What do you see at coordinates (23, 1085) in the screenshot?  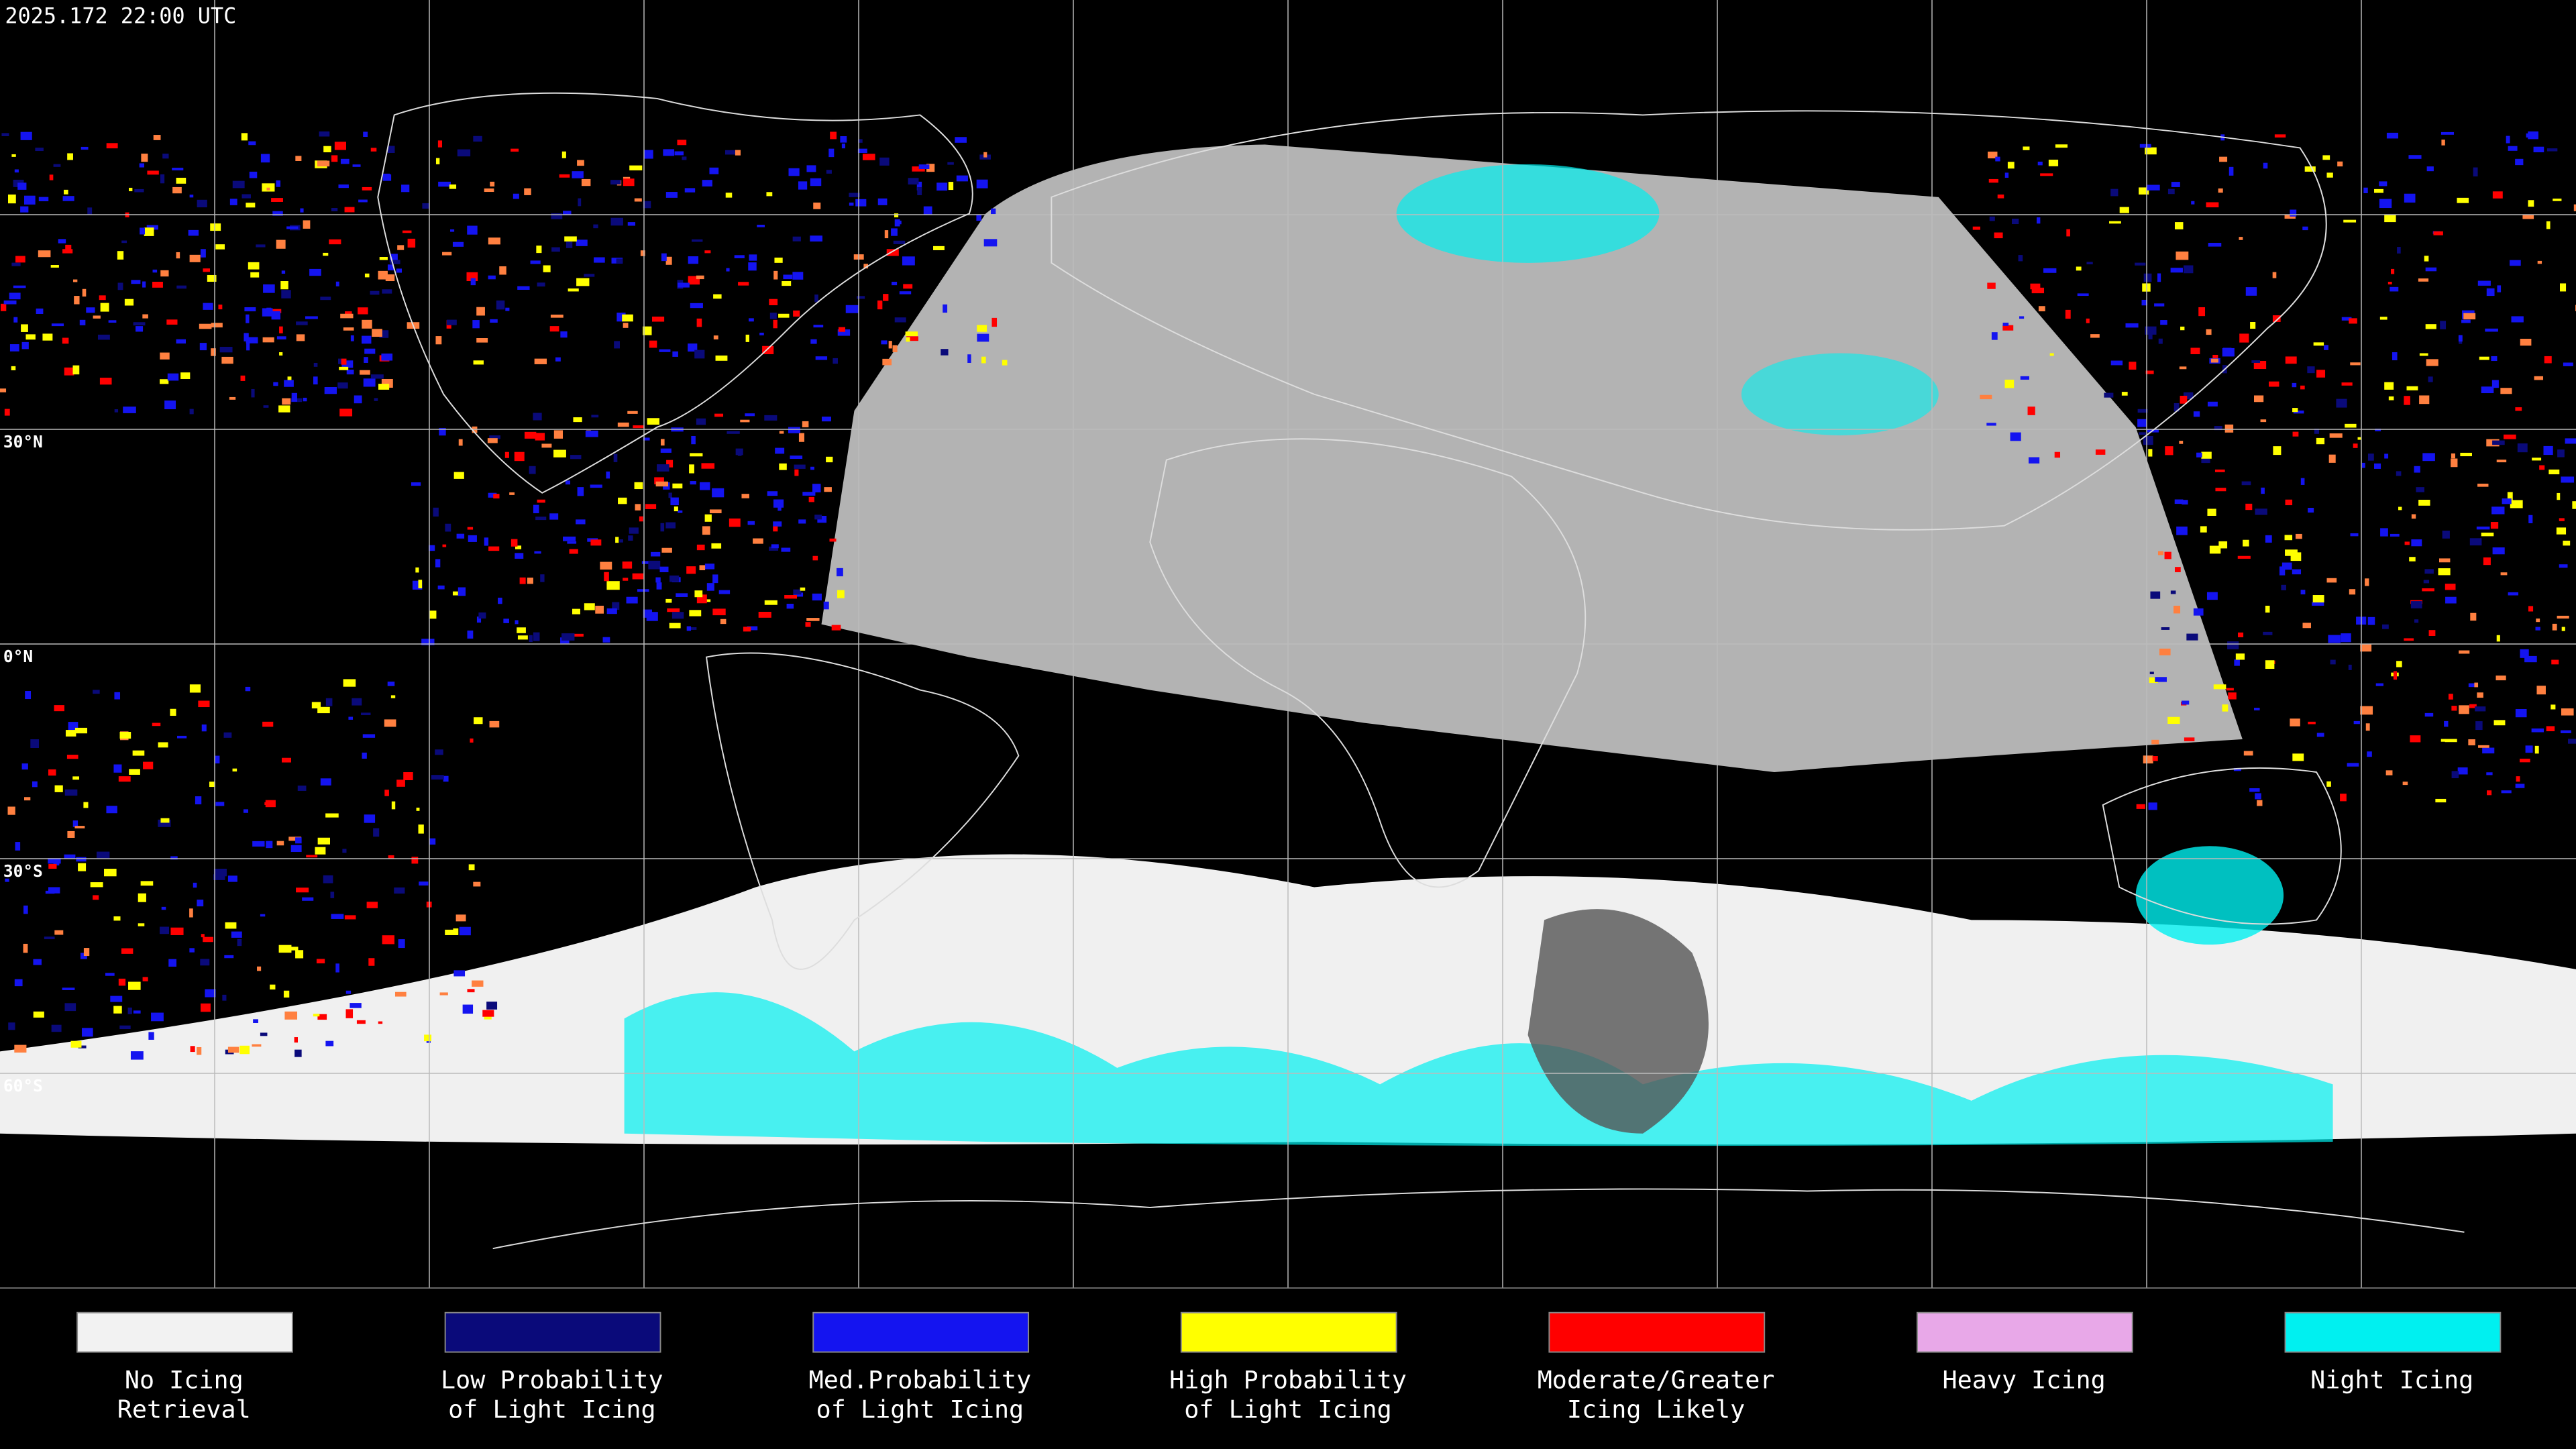 I see `latitude-label: 60°S` at bounding box center [23, 1085].